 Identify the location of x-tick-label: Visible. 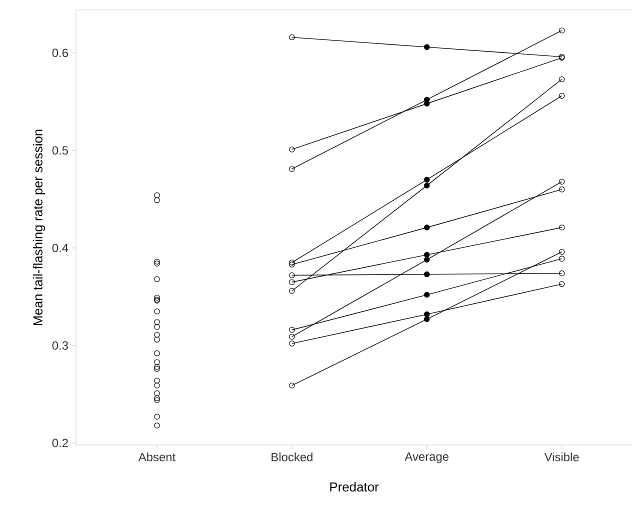
(561, 457).